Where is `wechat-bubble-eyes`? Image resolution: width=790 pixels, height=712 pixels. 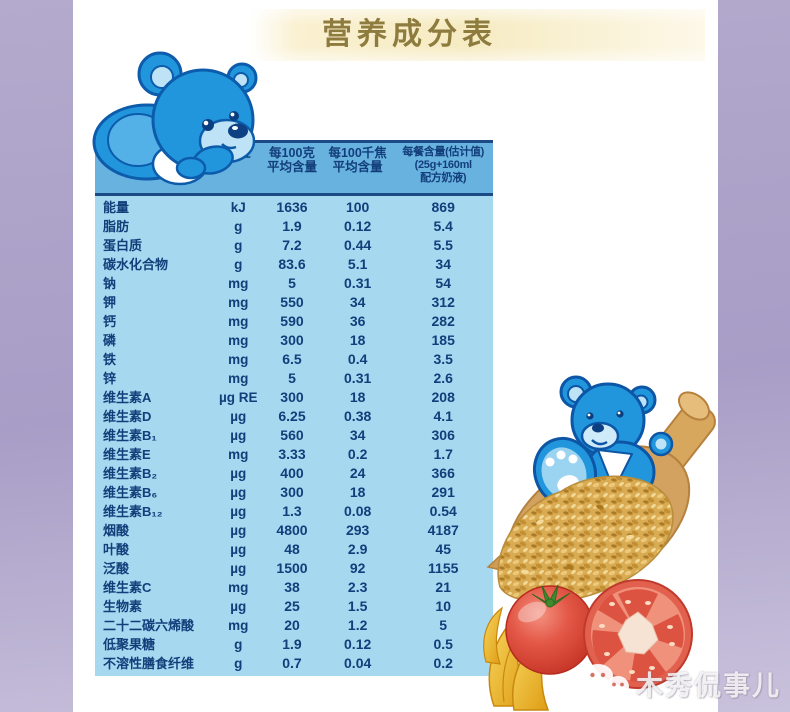 wechat-bubble-eyes is located at coordinates (607, 679).